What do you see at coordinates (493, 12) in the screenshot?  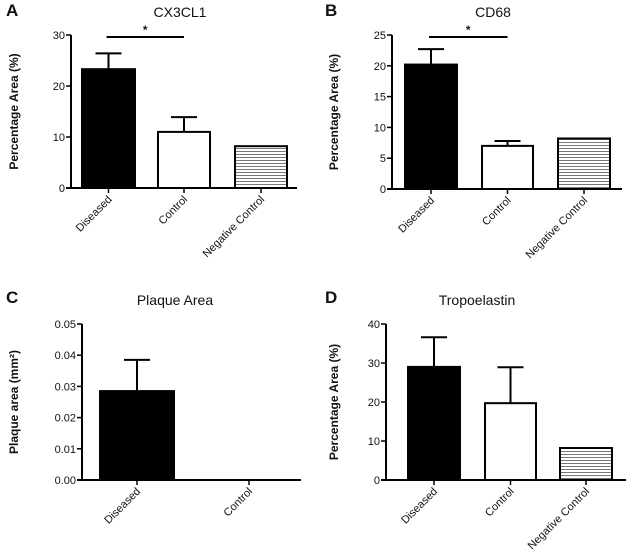 I see `chart-title: CD68` at bounding box center [493, 12].